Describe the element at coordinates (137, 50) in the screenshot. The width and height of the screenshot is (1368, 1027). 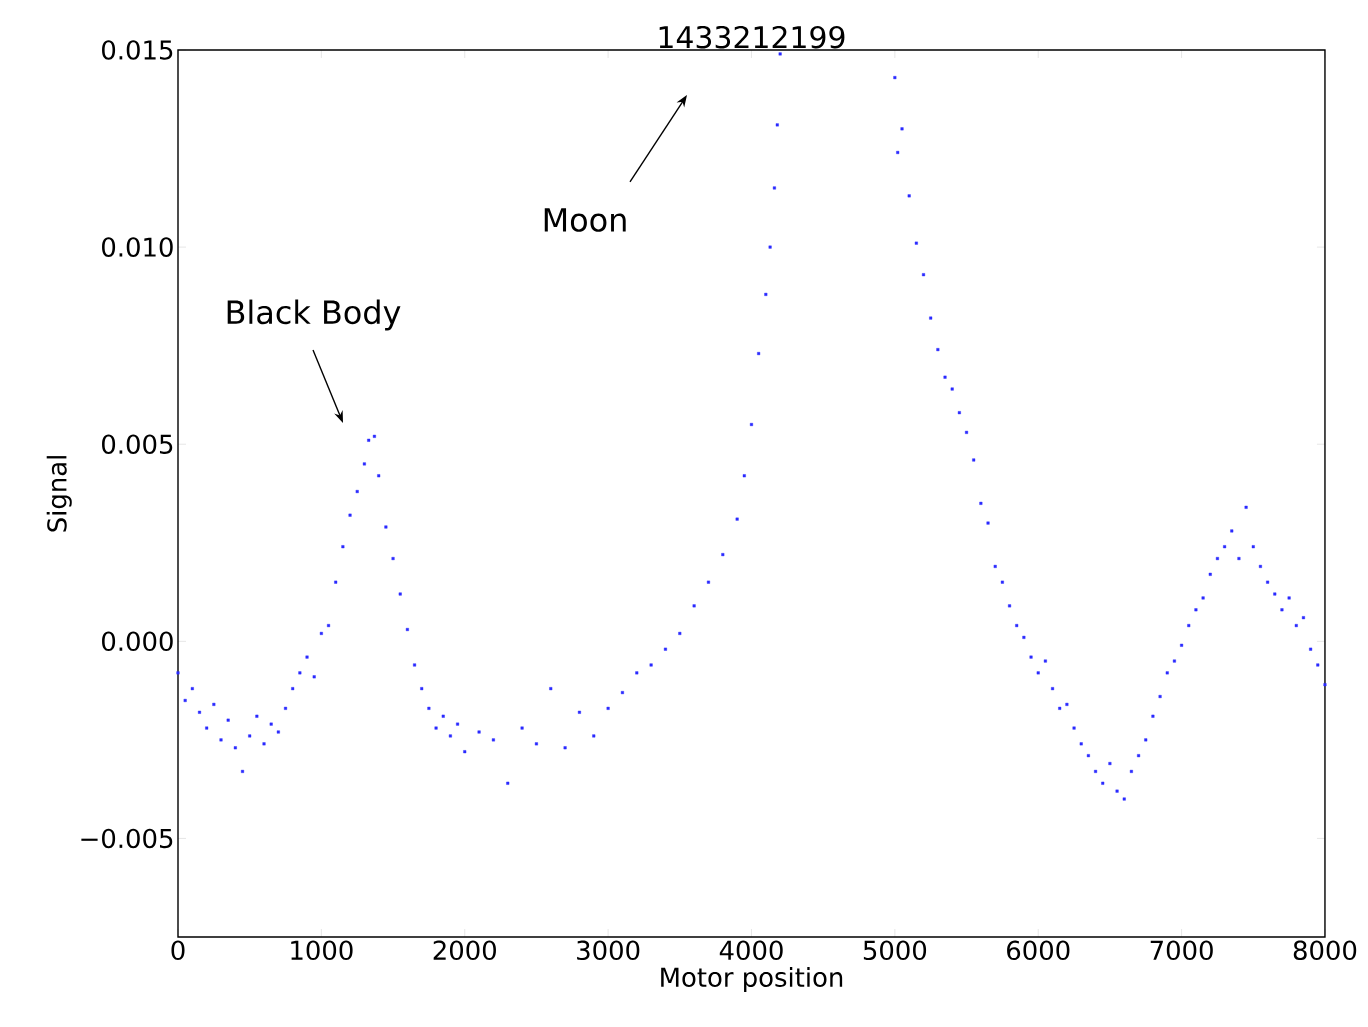
I see `y-tick-label: 0.015` at that location.